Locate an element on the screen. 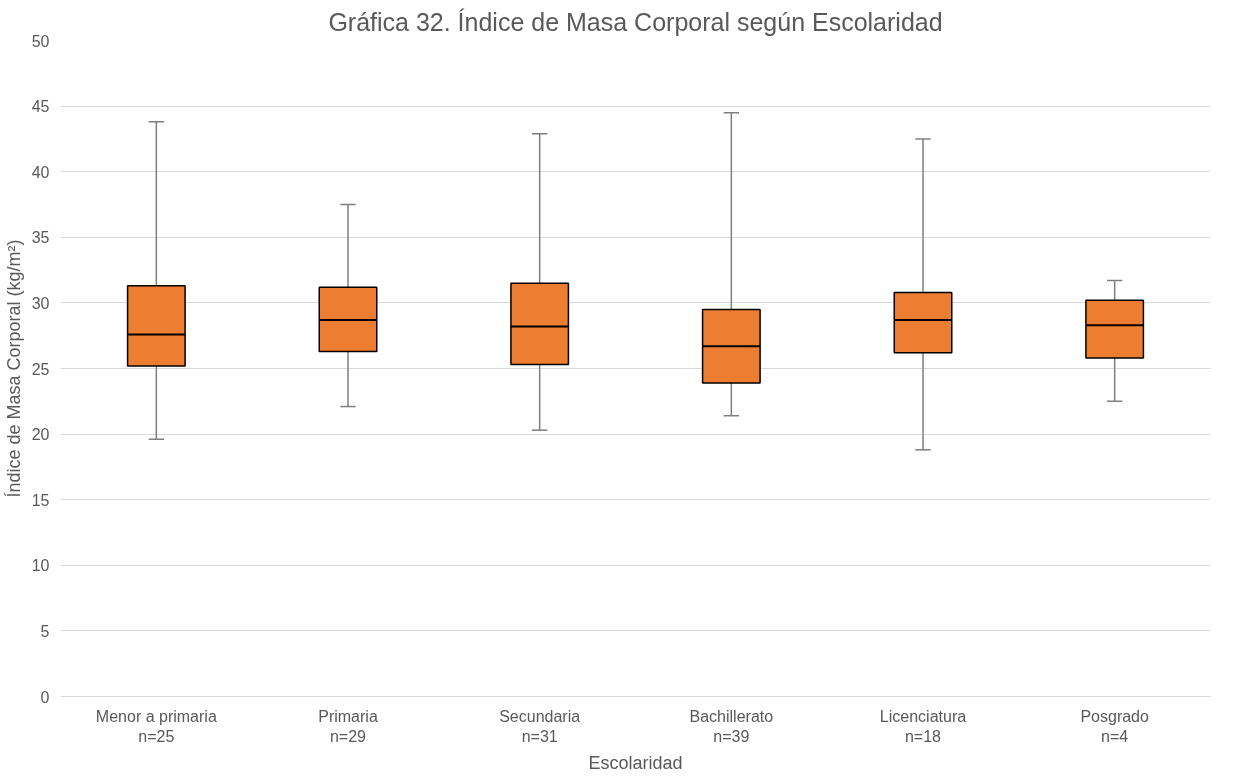 This screenshot has height=783, width=1246. y-axis-title: Índice de Masa Corporal (kg/m²) is located at coordinates (13, 368).